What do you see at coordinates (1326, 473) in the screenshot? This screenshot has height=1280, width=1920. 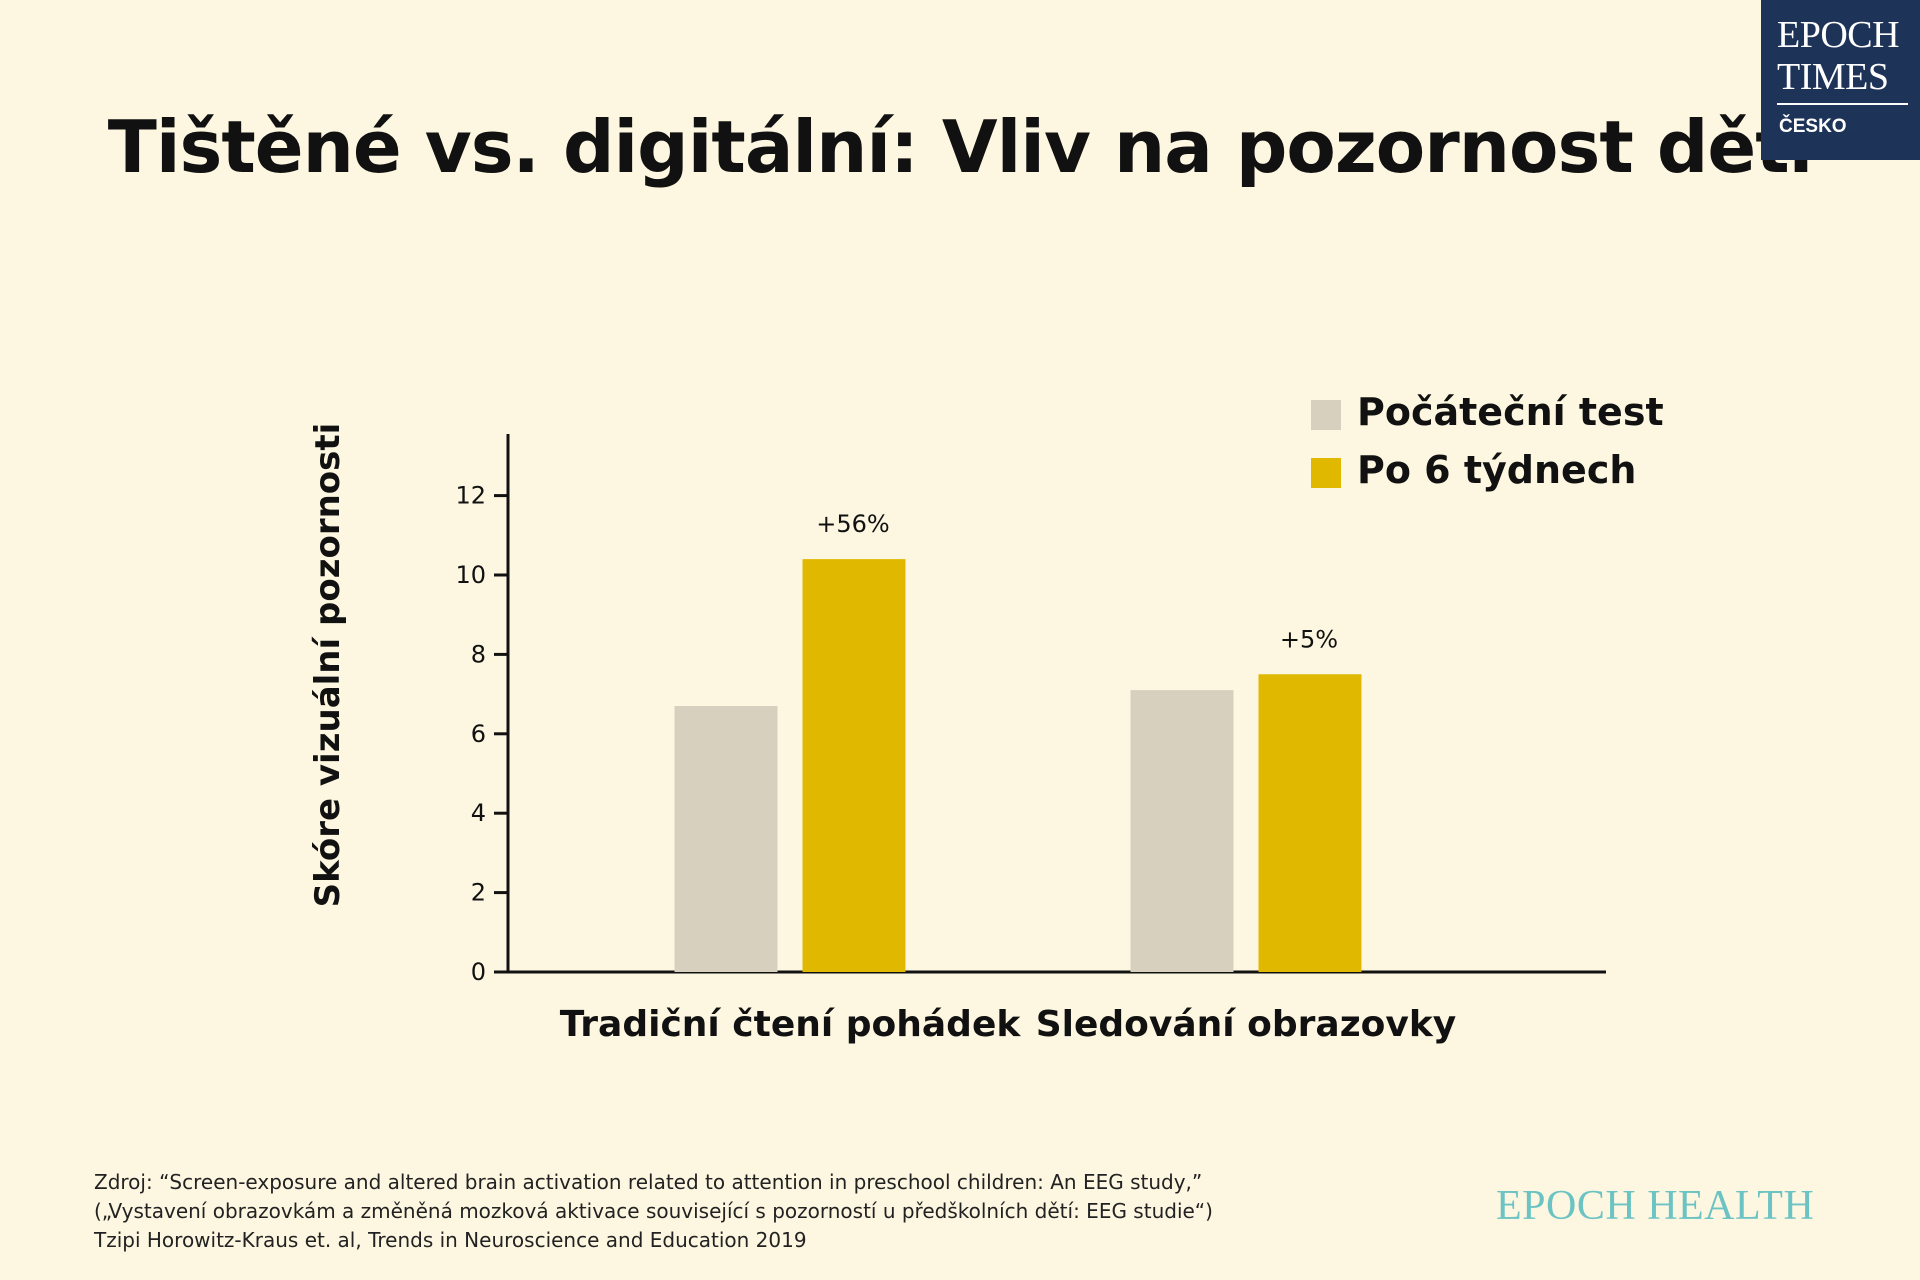 I see `legend-swatch-after` at bounding box center [1326, 473].